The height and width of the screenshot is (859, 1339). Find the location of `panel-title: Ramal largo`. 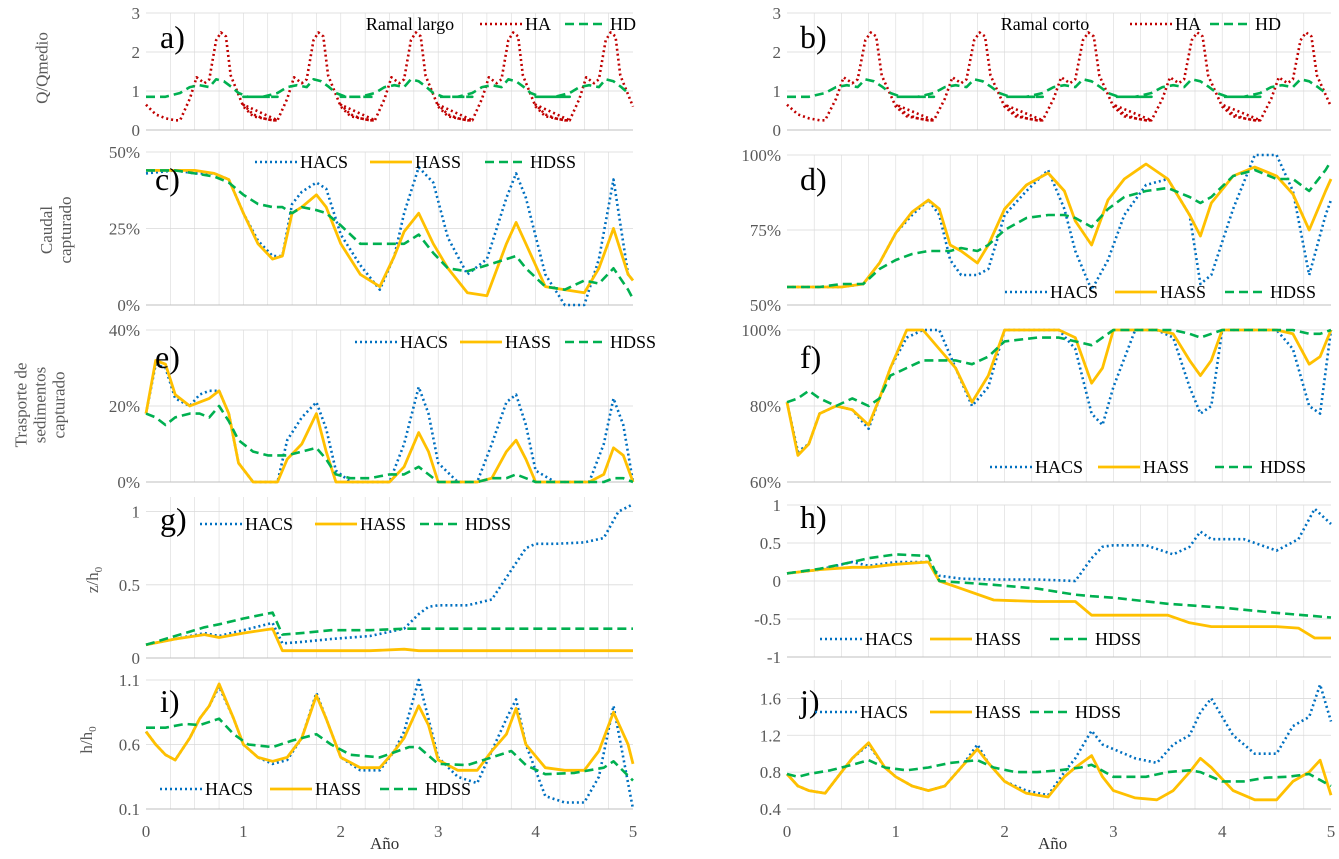

panel-title: Ramal largo is located at coordinates (410, 24).